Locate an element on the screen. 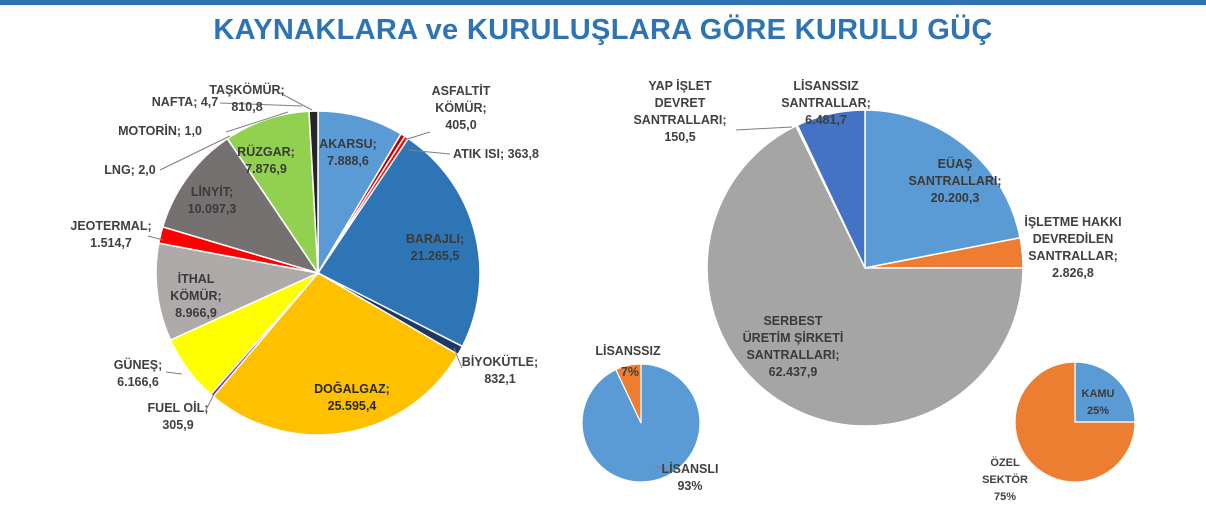 The image size is (1206, 516). pie-slice-euas-santrallari is located at coordinates (942, 189).